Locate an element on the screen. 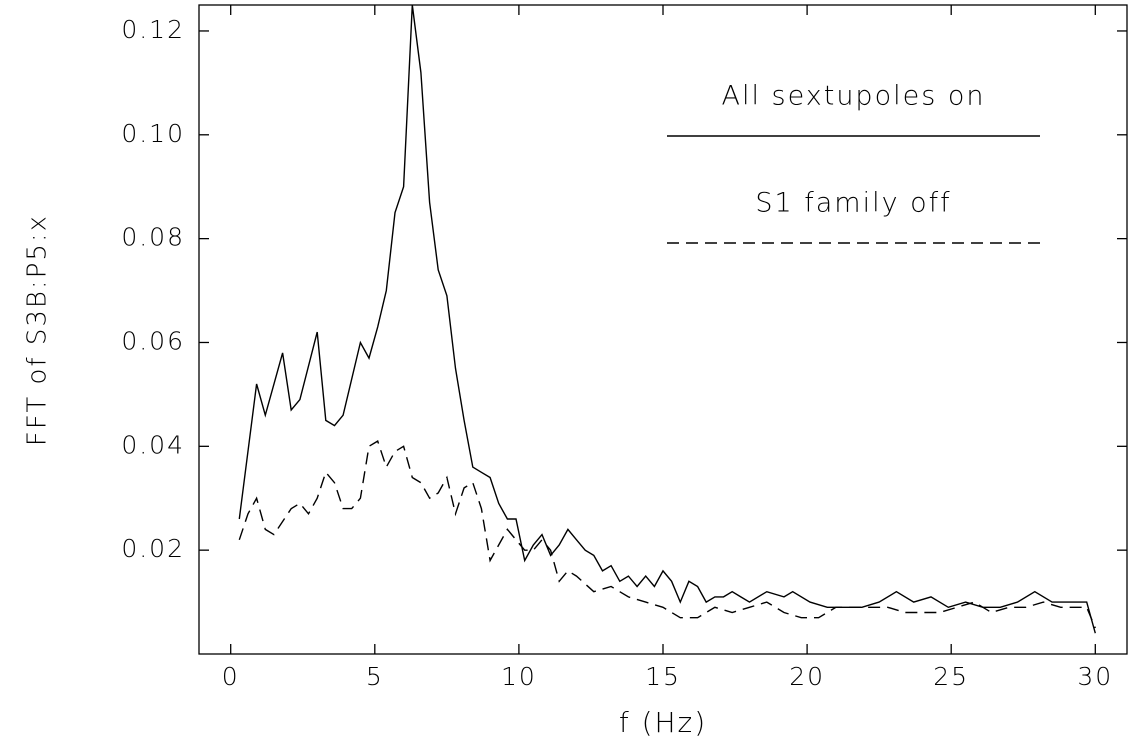  y-tick-label: 0.06 is located at coordinates (153, 340).